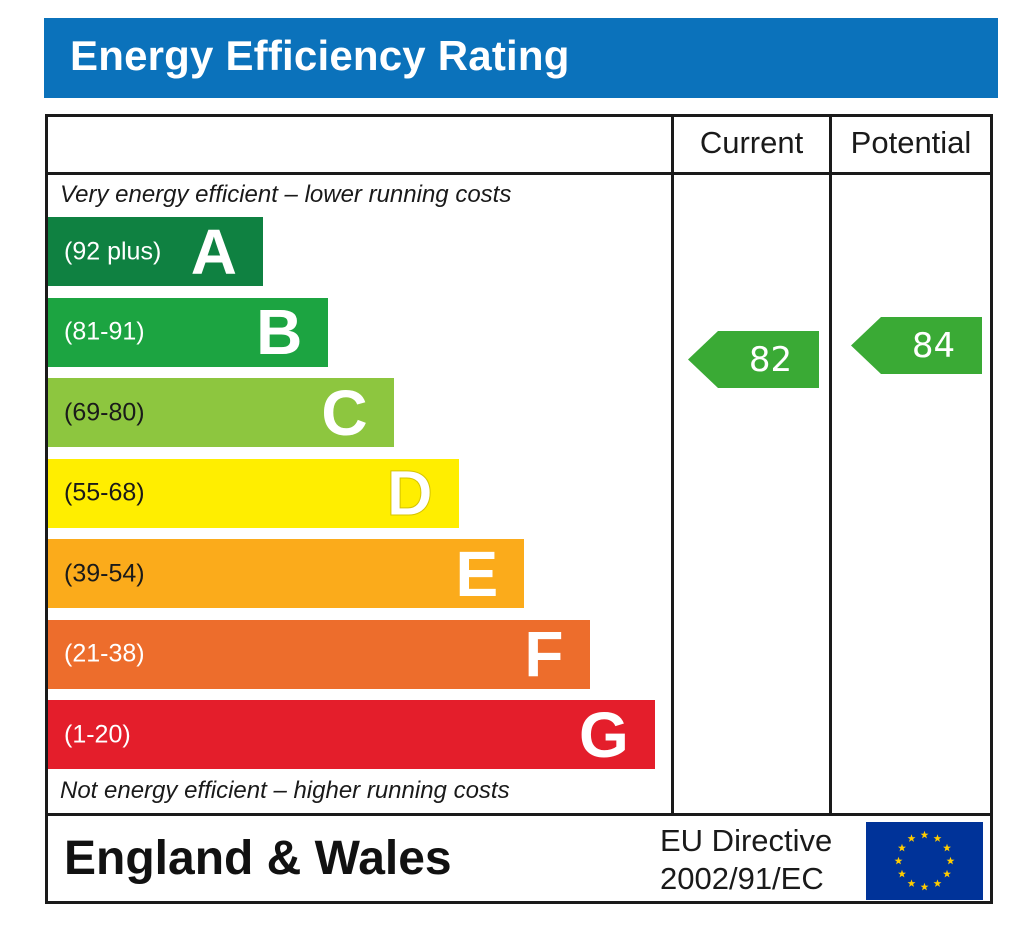 This screenshot has height=939, width=1024. Describe the element at coordinates (188, 332) in the screenshot. I see `band-b: (81-91) B` at that location.